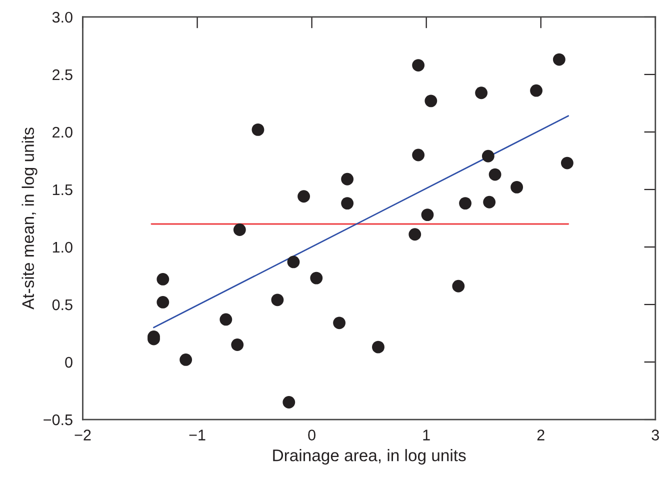 The height and width of the screenshot is (485, 662). I want to click on x-tick-label: 0, so click(312, 435).